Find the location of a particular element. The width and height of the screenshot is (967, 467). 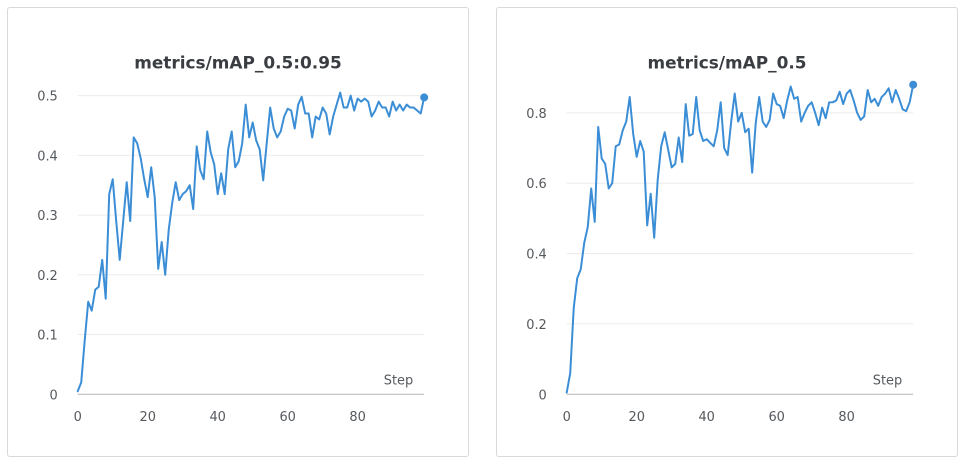

chart-title: metrics/mAP_0.5 is located at coordinates (726, 63).